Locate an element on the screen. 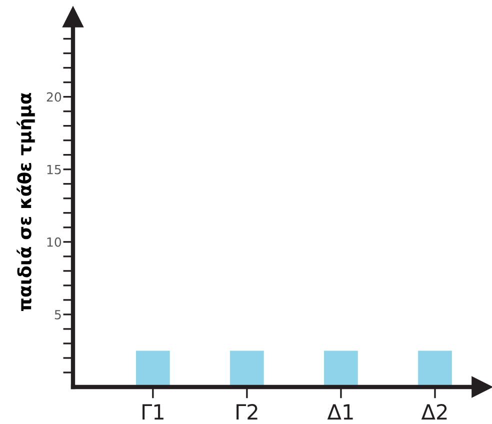  x-tick-label: Γ1 is located at coordinates (153, 412).